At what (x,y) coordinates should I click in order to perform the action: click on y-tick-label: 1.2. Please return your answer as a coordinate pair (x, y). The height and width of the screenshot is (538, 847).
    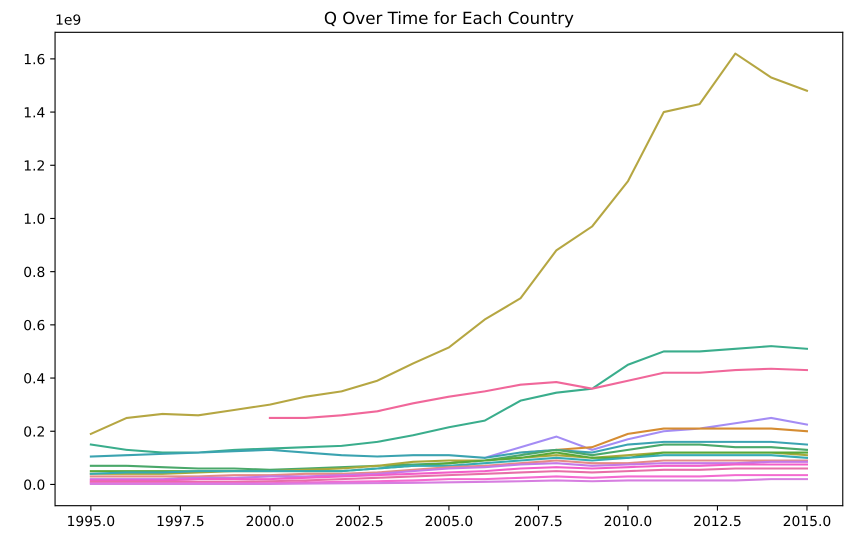
    Looking at the image, I should click on (34, 165).